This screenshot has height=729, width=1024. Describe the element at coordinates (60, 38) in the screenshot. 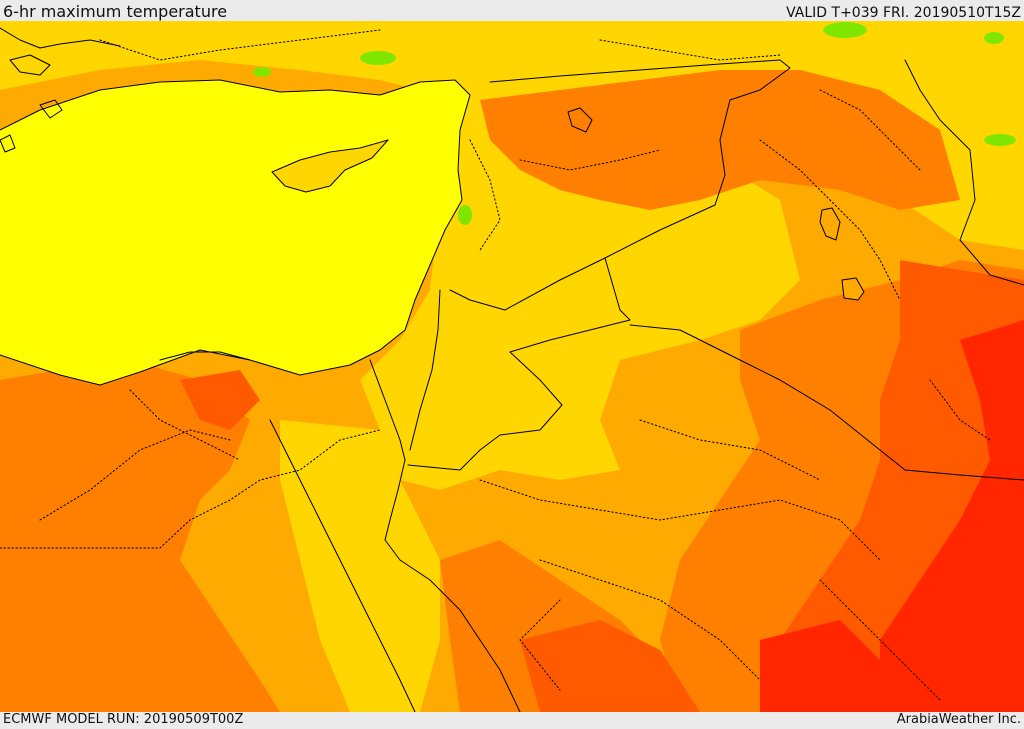

I see `coast-turkey-north` at that location.